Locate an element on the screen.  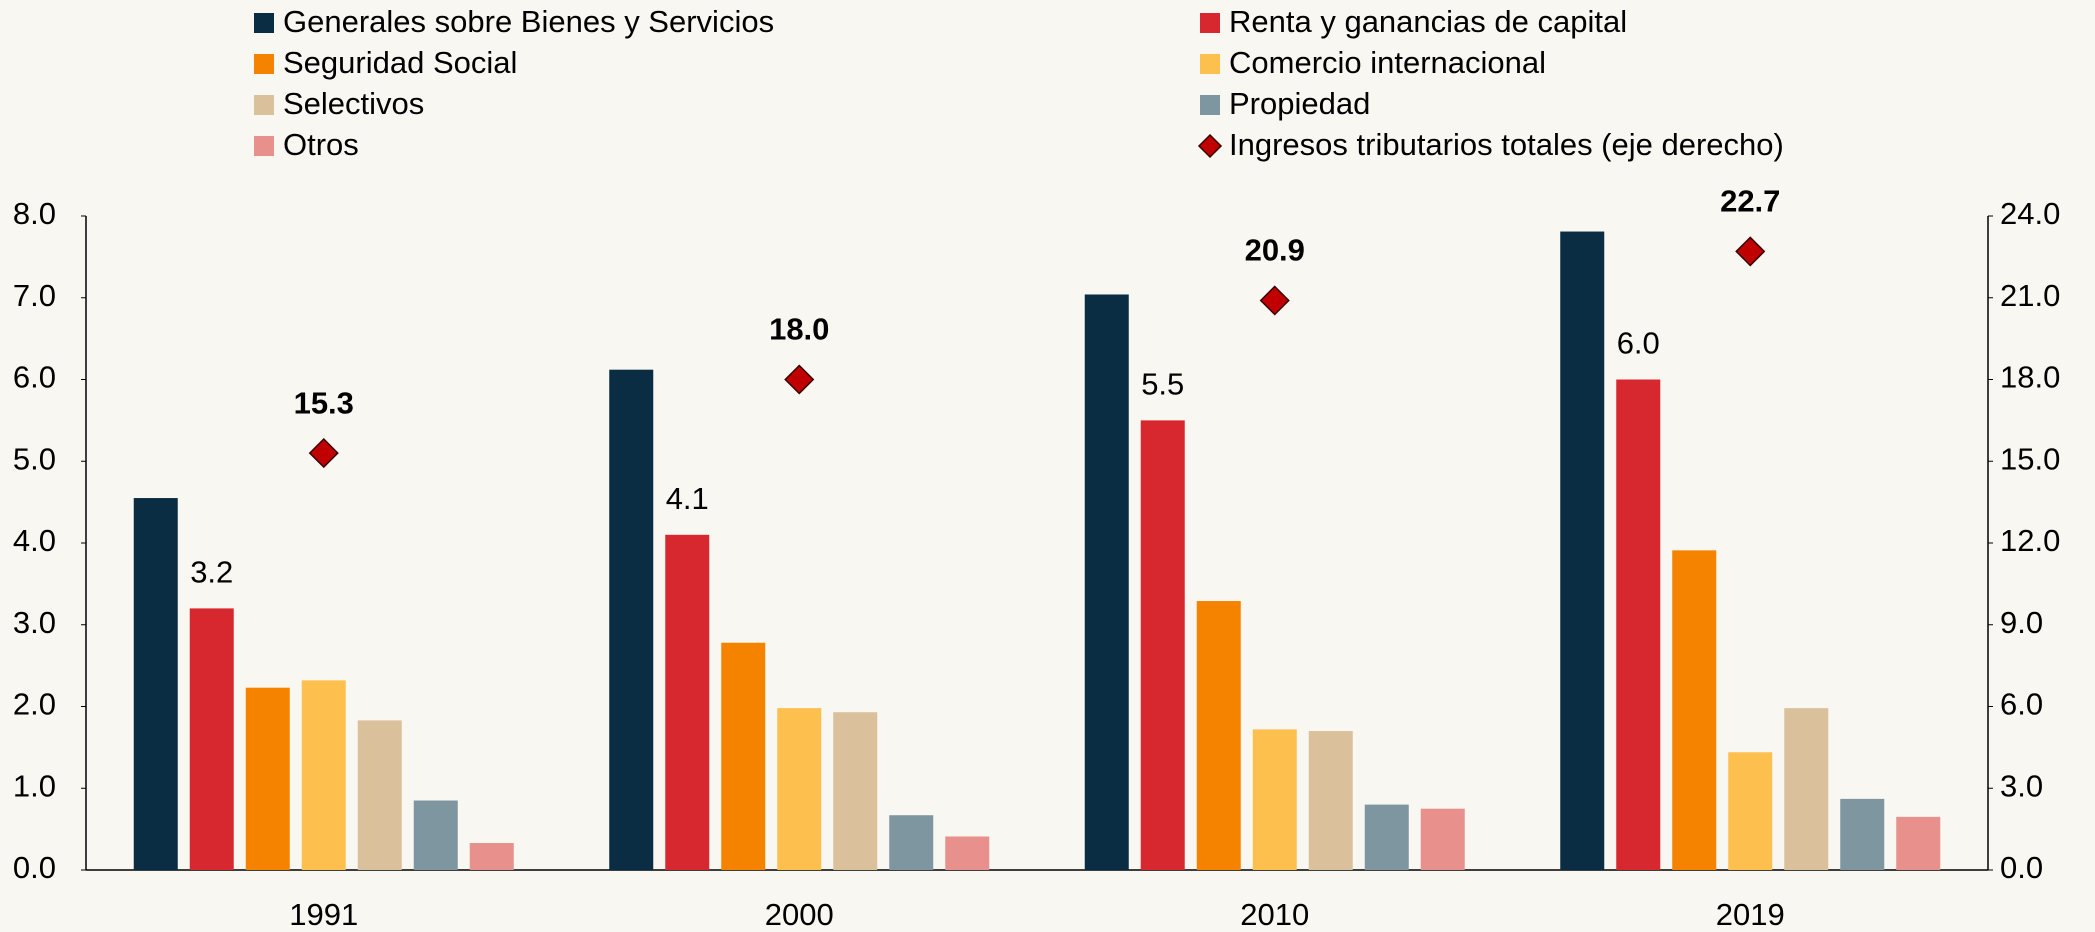
y-tick-label: 5.0 is located at coordinates (34, 458).